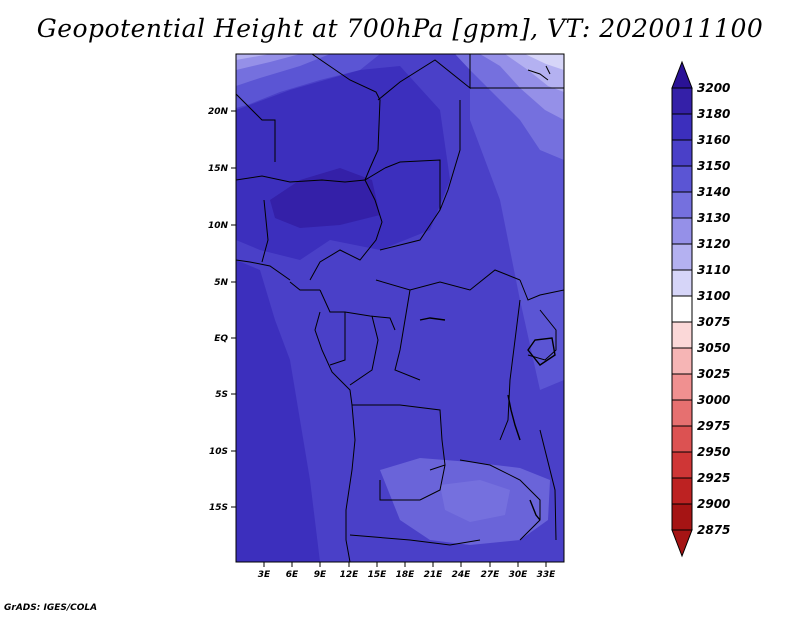 Image resolution: width=800 pixels, height=618 pixels. Describe the element at coordinates (713, 166) in the screenshot. I see `colorbar-label: 3150` at that location.